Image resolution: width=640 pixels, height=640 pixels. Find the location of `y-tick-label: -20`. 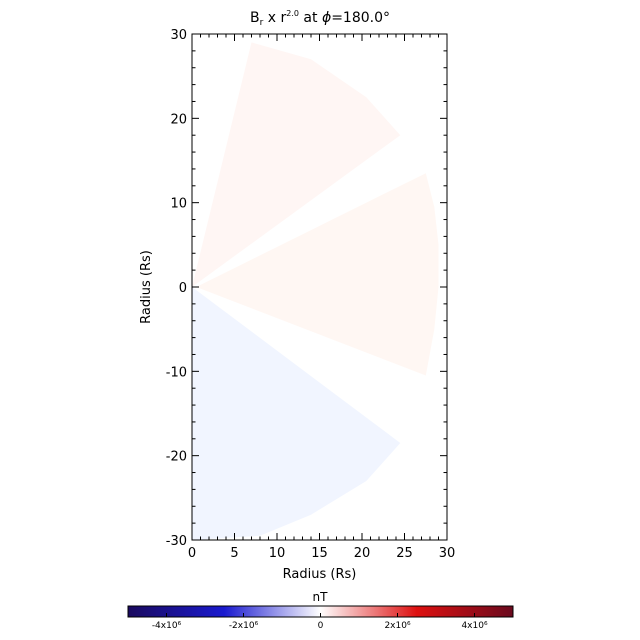

y-tick-label: -20 is located at coordinates (176, 457).